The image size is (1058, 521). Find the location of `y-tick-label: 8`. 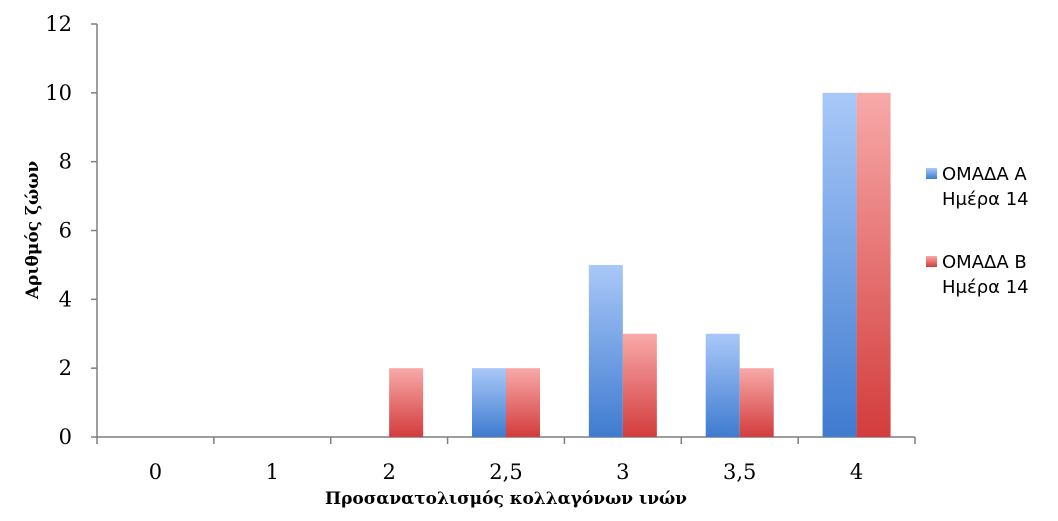

y-tick-label: 8 is located at coordinates (65, 162).